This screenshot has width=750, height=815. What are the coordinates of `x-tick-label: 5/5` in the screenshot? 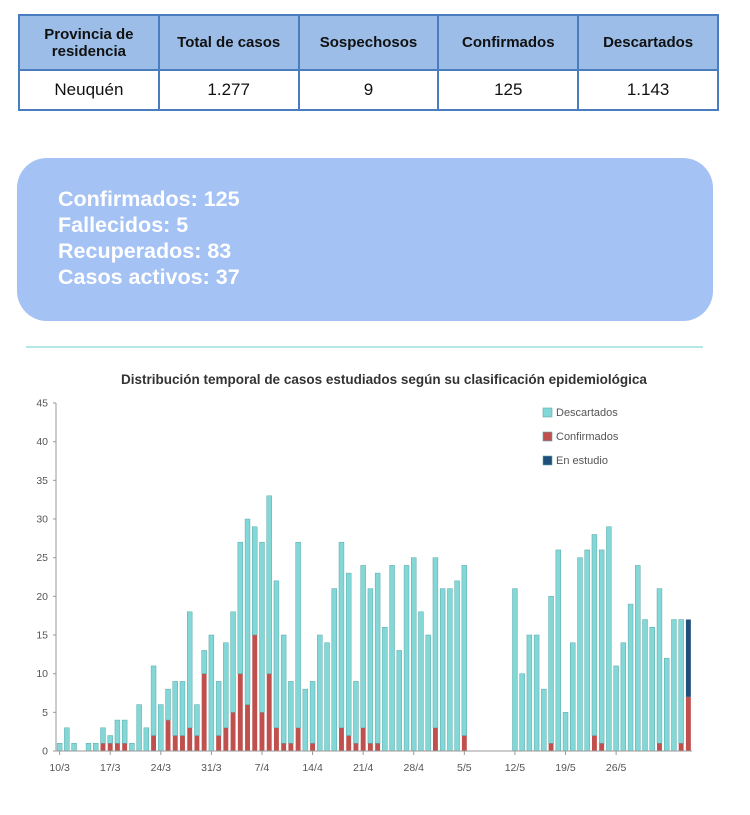 It's located at (464, 768).